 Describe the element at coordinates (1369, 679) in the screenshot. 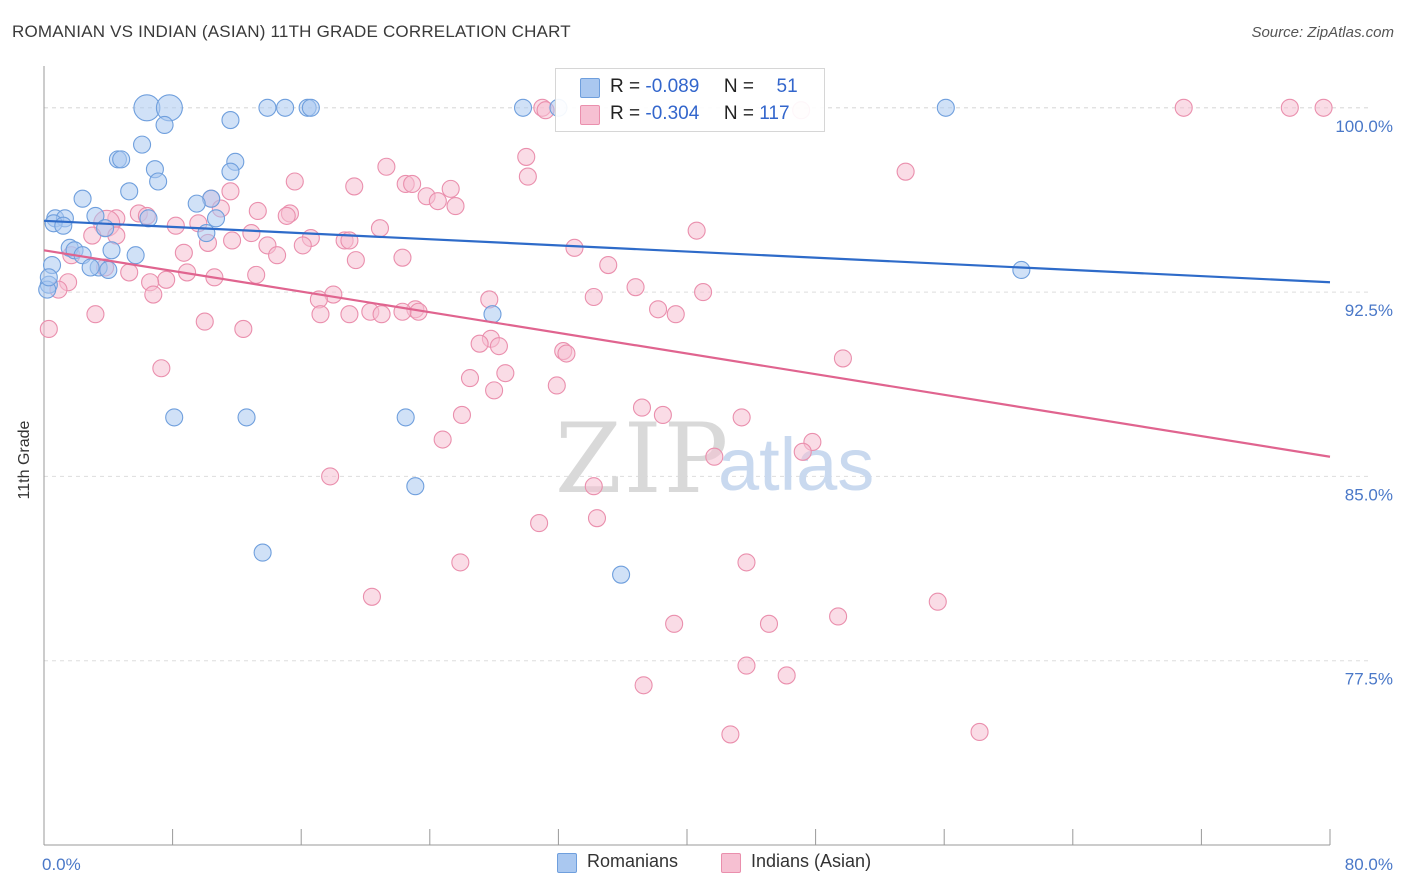

I see `y-tick-label: 77.5%` at that location.